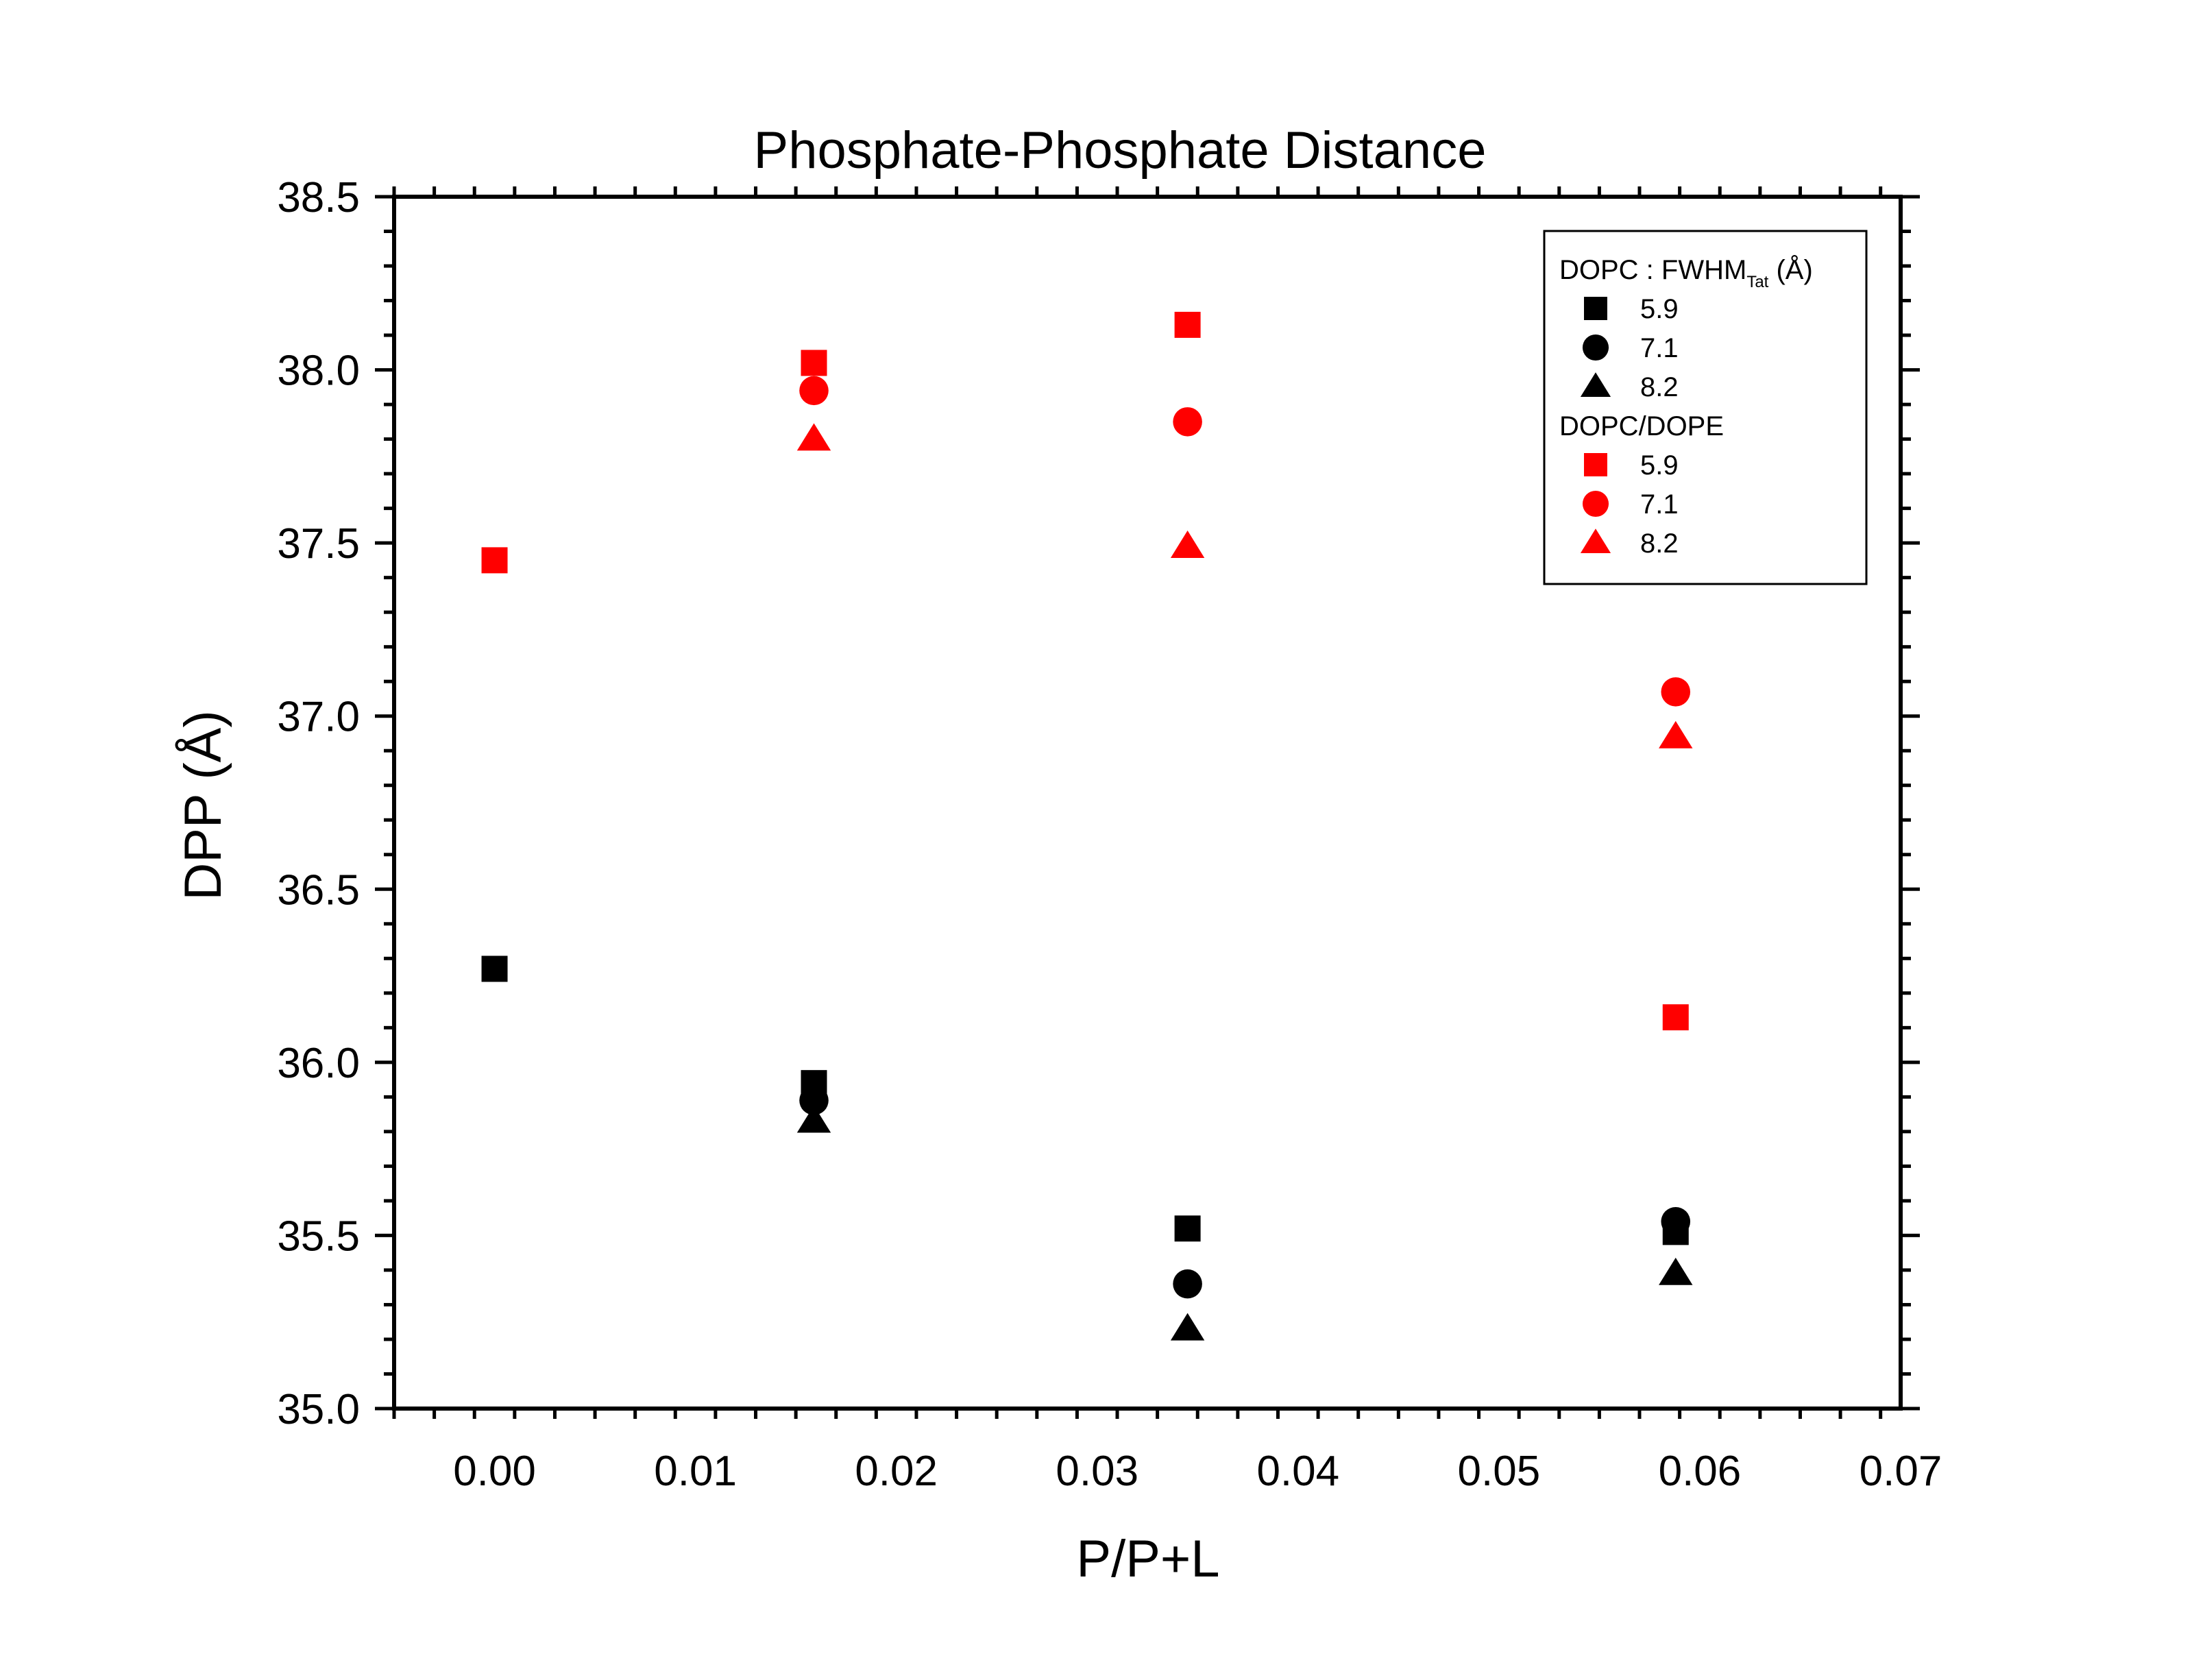 Image resolution: width=2194 pixels, height=1680 pixels. I want to click on x-axis-label: P/P+L, so click(1148, 1559).